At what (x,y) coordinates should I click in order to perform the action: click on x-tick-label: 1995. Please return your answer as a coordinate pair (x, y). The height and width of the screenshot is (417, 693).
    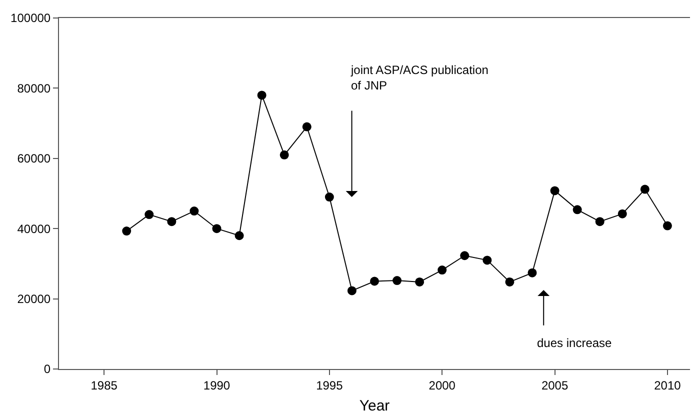
    Looking at the image, I should click on (330, 385).